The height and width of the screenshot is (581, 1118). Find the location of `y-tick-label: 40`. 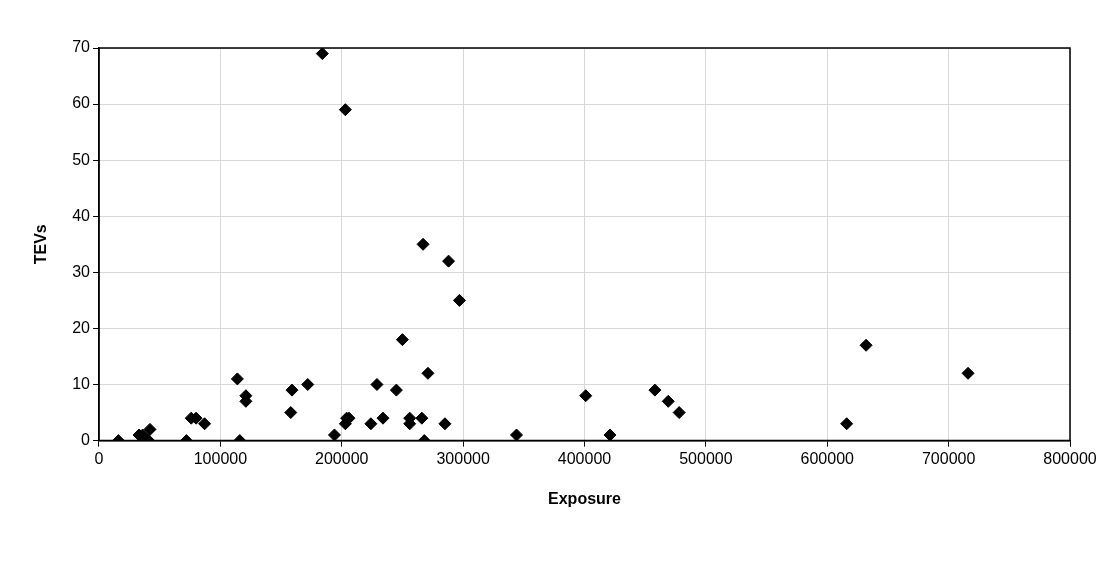

y-tick-label: 40 is located at coordinates (81, 215).